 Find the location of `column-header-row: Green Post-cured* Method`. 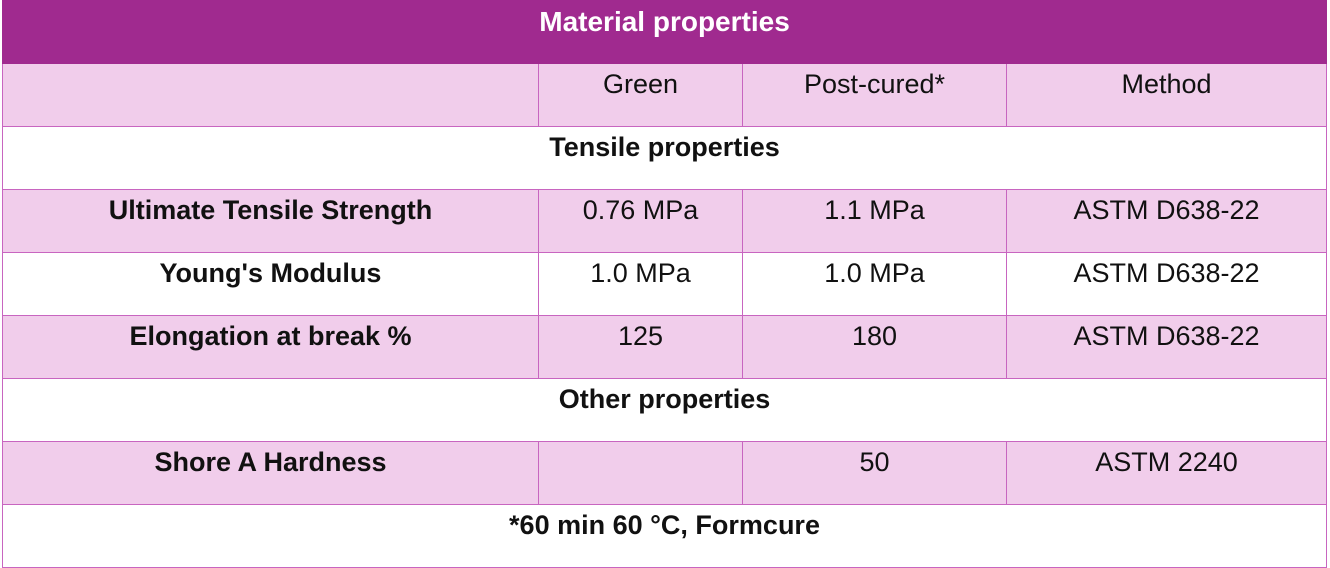

column-header-row: Green Post-cured* Method is located at coordinates (665, 95).